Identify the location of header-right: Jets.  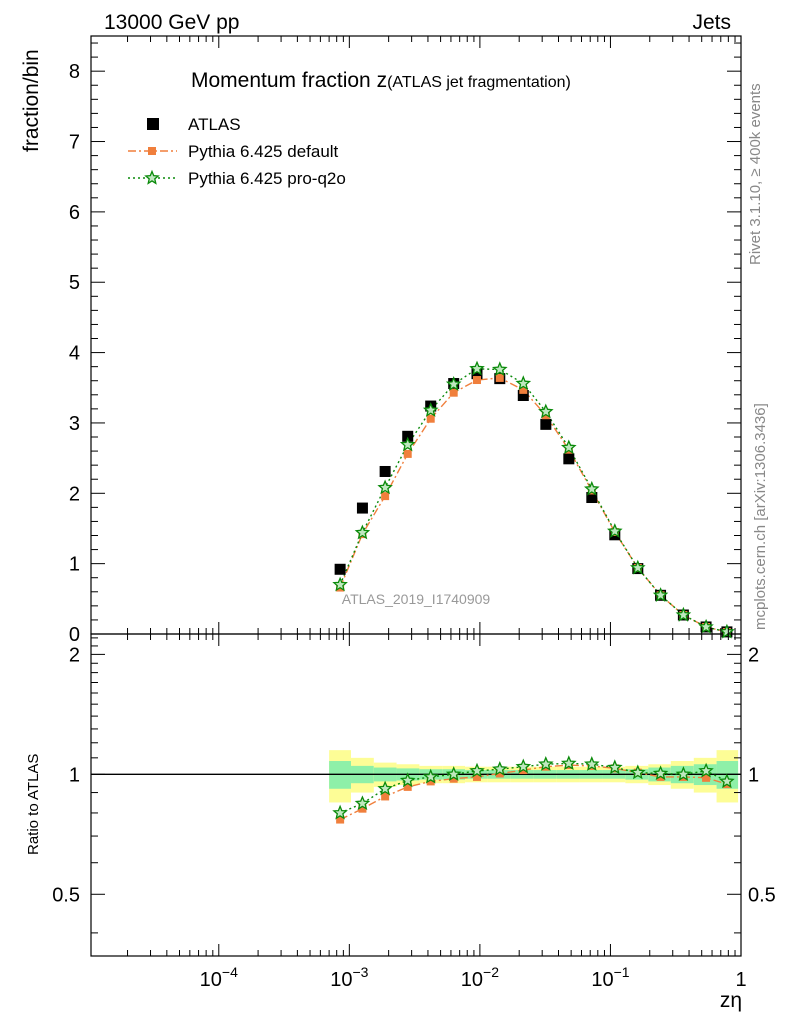
(711, 22).